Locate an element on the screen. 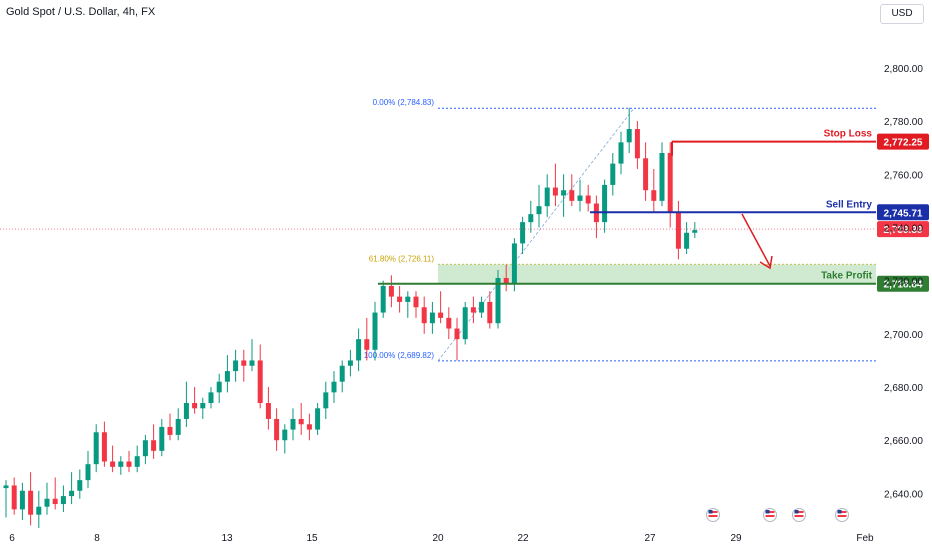  fib-trend-line is located at coordinates (536, 234).